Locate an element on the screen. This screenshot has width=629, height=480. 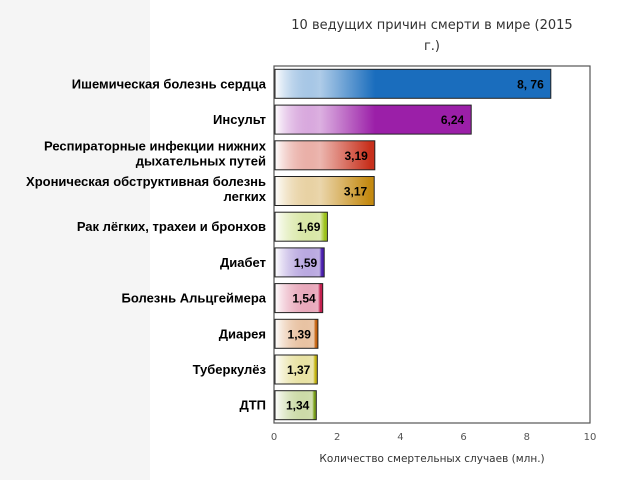
value-label-8: 1,39 is located at coordinates (300, 334).